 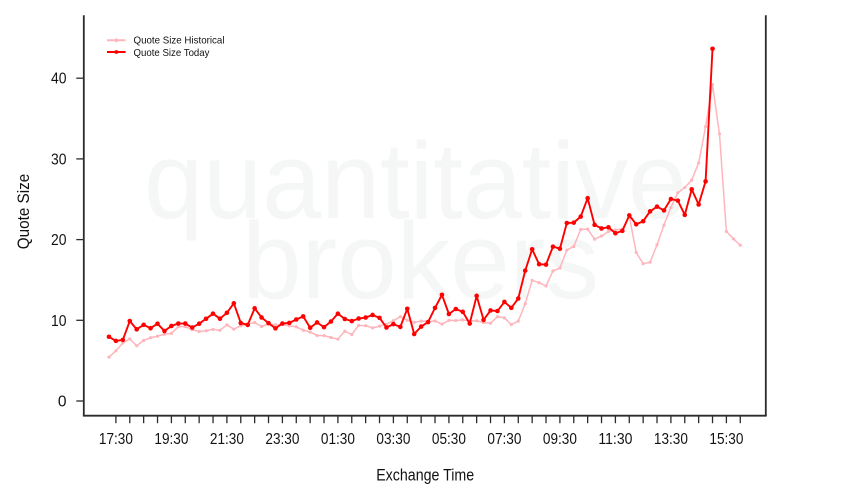 What do you see at coordinates (671, 439) in the screenshot?
I see `svg-text: 13:30` at bounding box center [671, 439].